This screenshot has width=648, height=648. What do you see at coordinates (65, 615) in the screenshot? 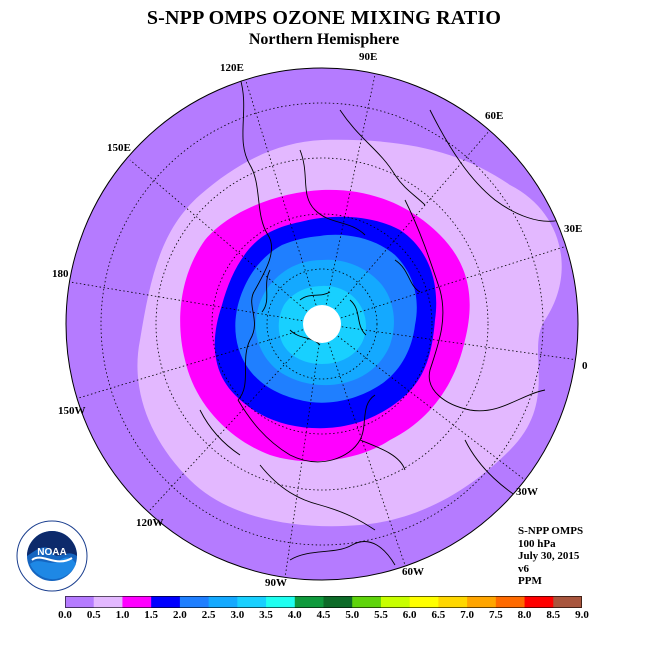
I see `colorbar-tick-label: 0.0` at bounding box center [65, 615].